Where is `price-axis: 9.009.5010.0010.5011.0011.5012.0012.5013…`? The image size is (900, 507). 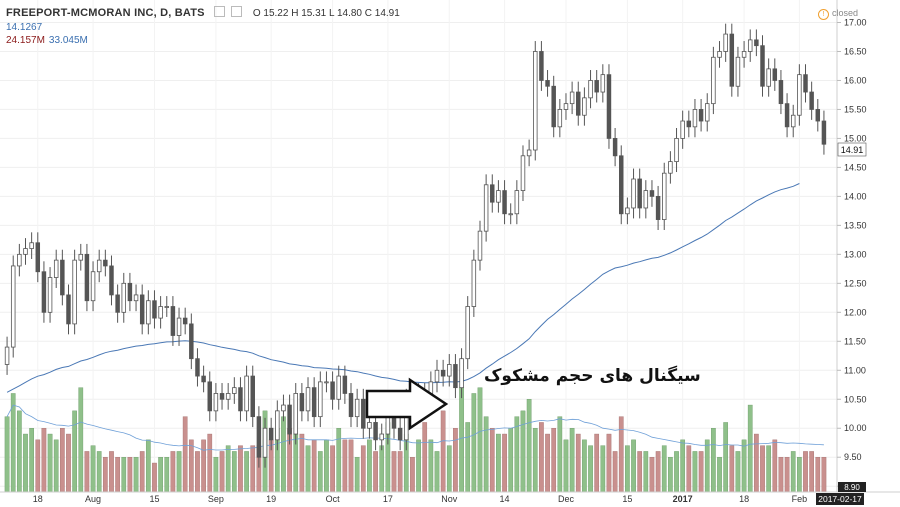 price-axis: 9.009.5010.0010.5011.0011.5012.0012.5013… is located at coordinates (852, 254).